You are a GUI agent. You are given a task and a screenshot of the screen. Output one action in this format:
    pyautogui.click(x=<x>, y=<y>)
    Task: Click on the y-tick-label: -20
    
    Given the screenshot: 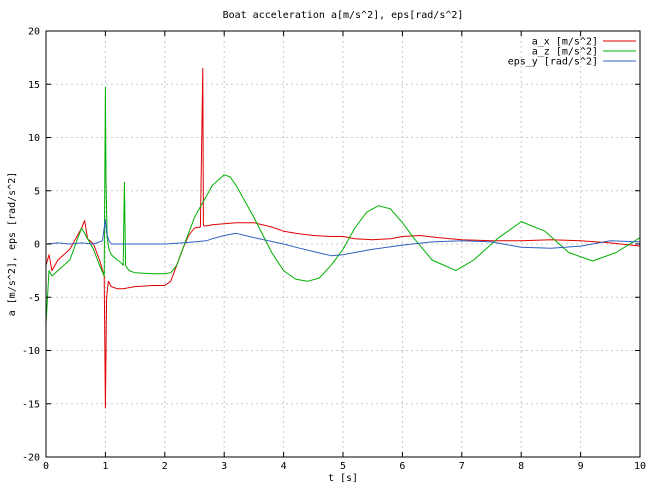 What is the action you would take?
    pyautogui.click(x=31, y=458)
    